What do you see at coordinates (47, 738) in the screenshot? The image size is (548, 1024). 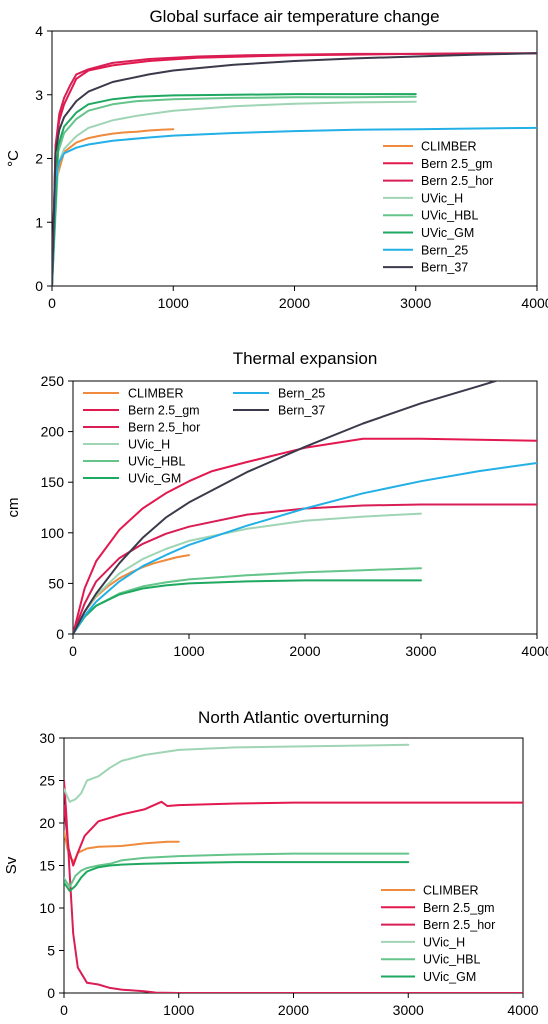 I see `y-tick-label: 30` at bounding box center [47, 738].